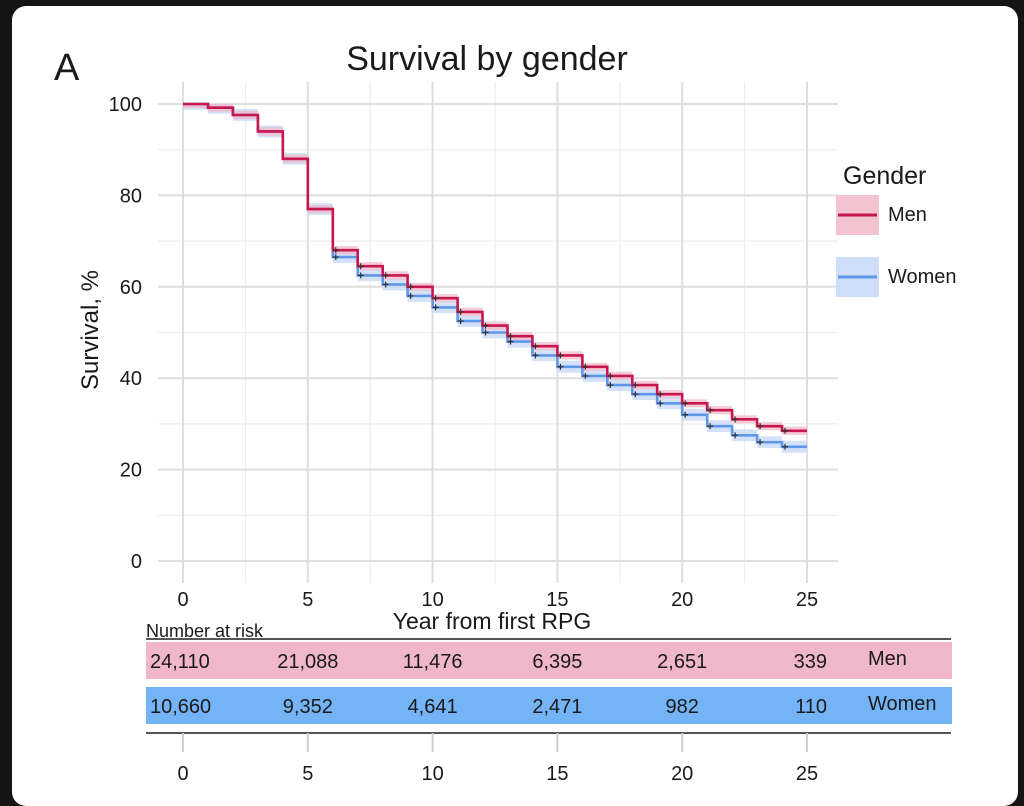 This screenshot has width=1024, height=806. I want to click on risk-row-women, so click(549, 705).